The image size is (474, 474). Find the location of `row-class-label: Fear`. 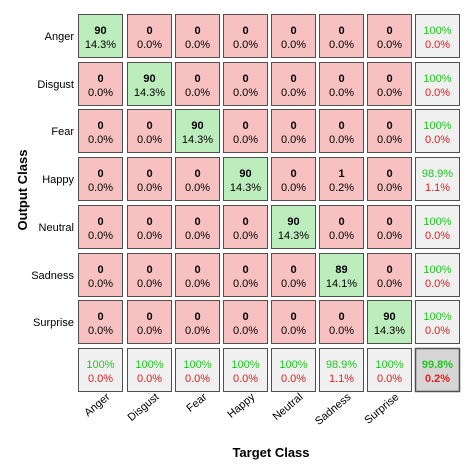

row-class-label: Fear is located at coordinates (62, 132).